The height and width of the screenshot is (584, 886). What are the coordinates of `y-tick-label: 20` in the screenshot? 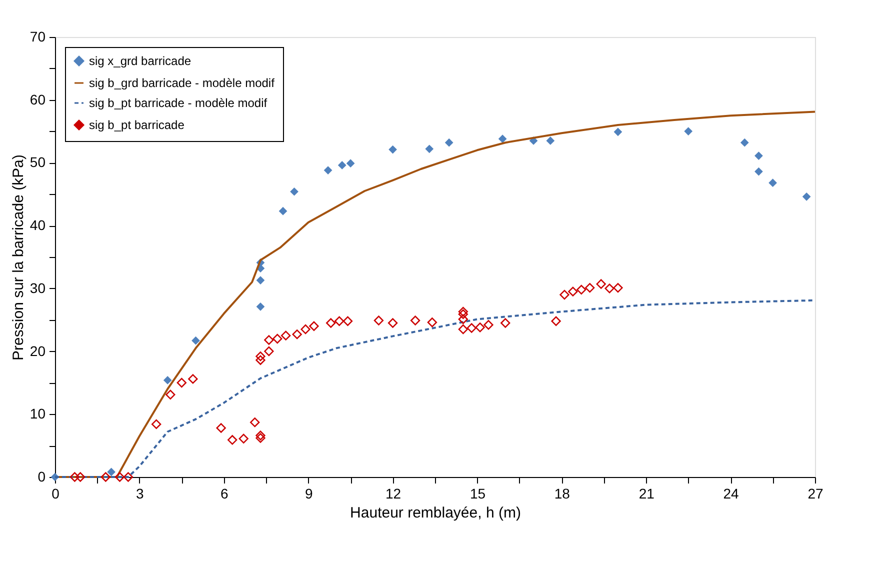 It's located at (38, 350).